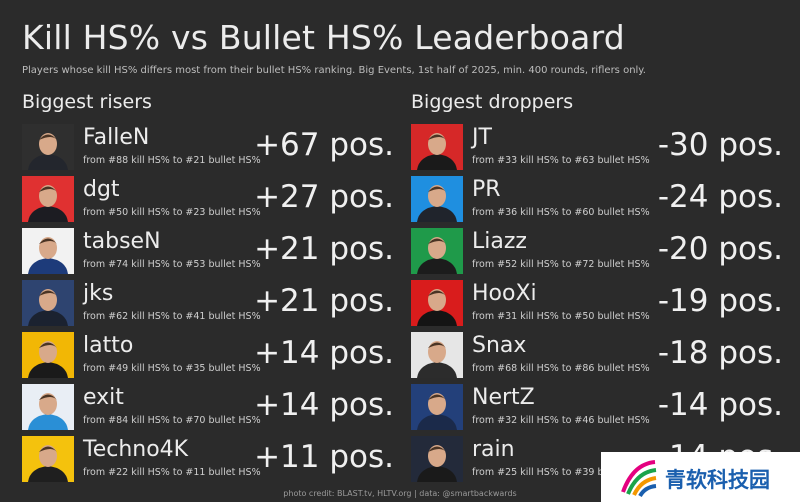 Image resolution: width=800 pixels, height=502 pixels. I want to click on position-change: -18 pos., so click(720, 353).